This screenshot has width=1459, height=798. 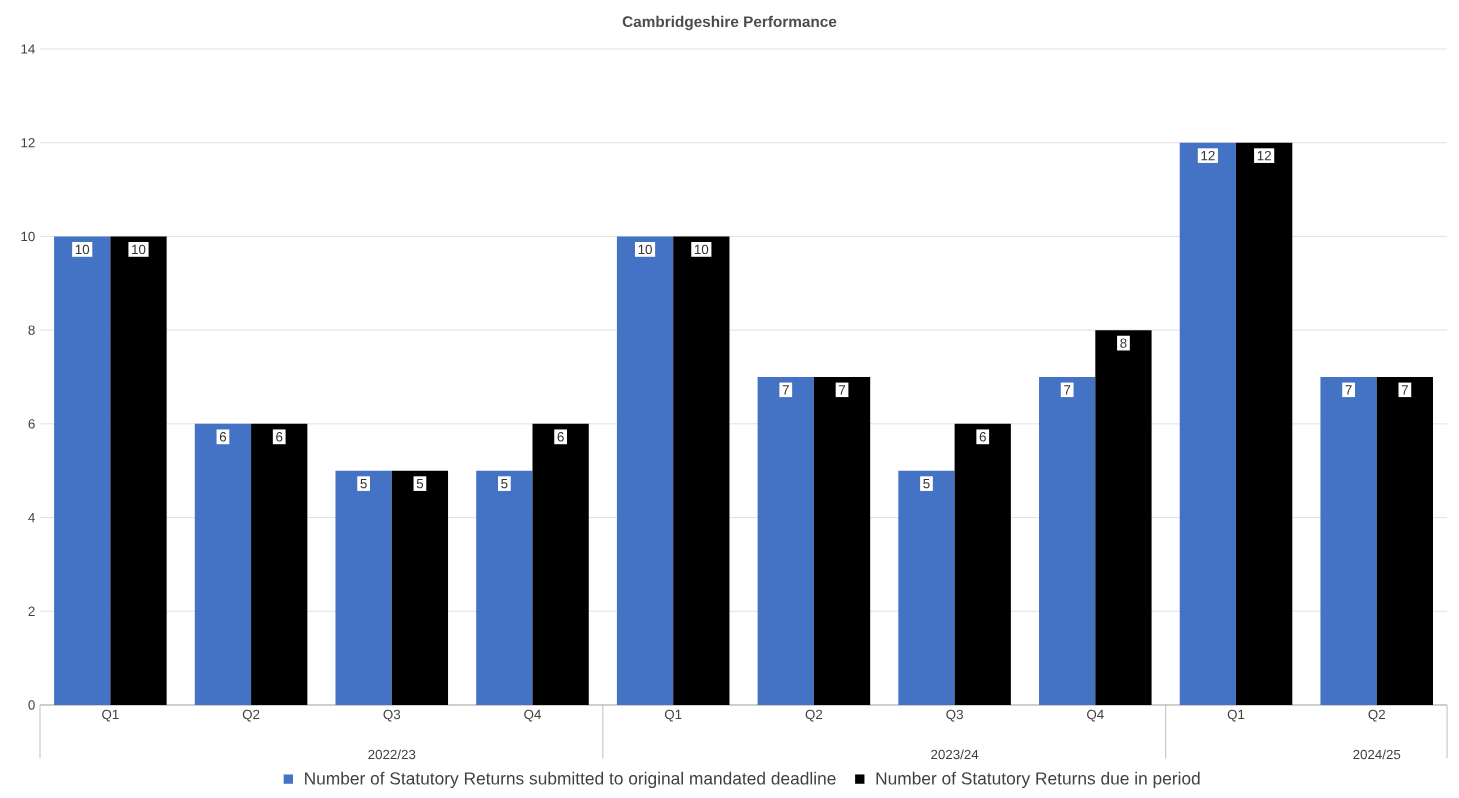 What do you see at coordinates (31, 330) in the screenshot?
I see `y-tick-label: 8` at bounding box center [31, 330].